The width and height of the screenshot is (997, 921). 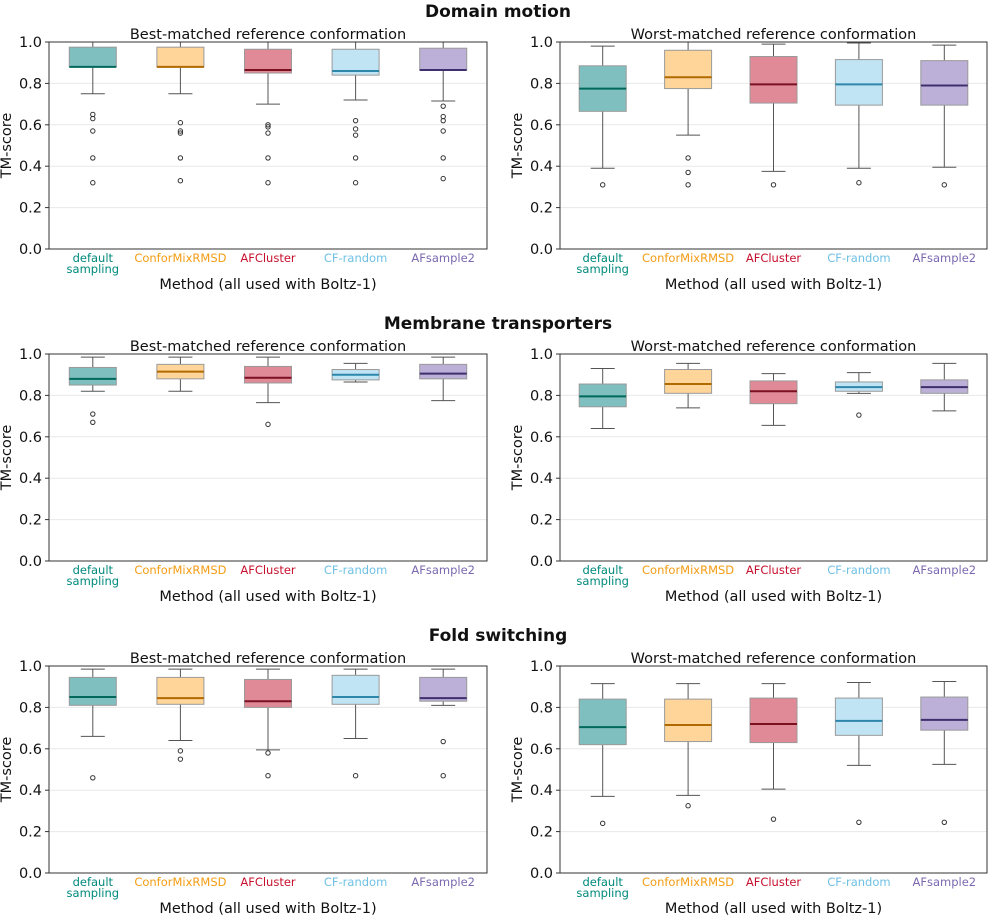 I want to click on row-title: Fold switching, so click(x=498, y=636).